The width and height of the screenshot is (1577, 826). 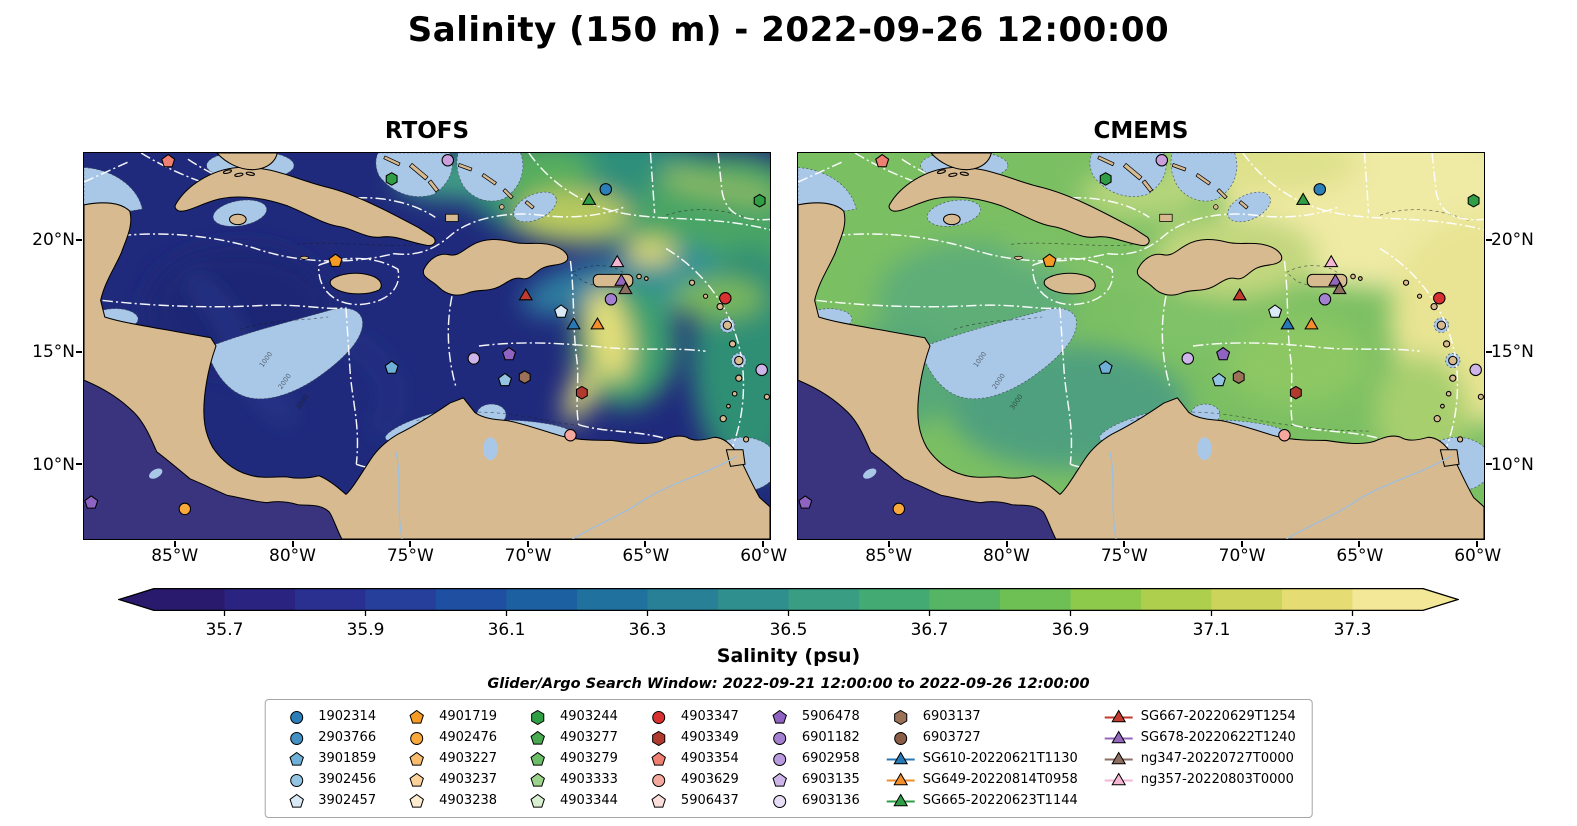 I want to click on colorbar-tick-labels: 35.7 35.9 36.1 36.3 36.5 36.7 36.9 37.1 37.3, so click(x=788, y=631).